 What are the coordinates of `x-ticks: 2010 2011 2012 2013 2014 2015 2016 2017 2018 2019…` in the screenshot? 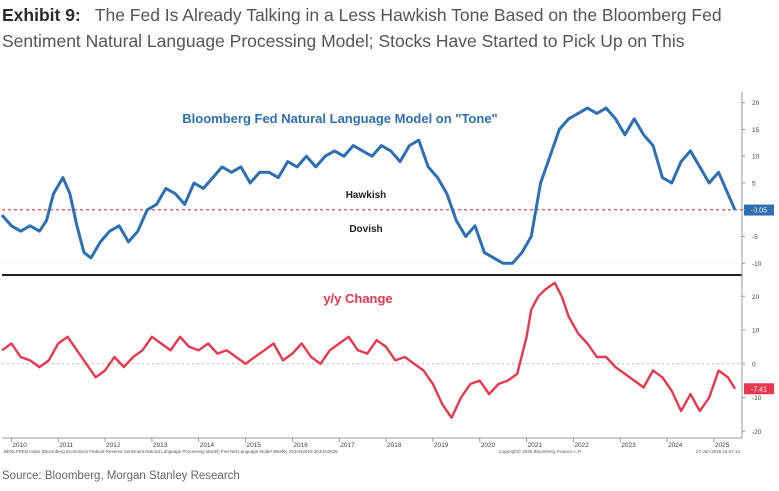 It's located at (370, 443).